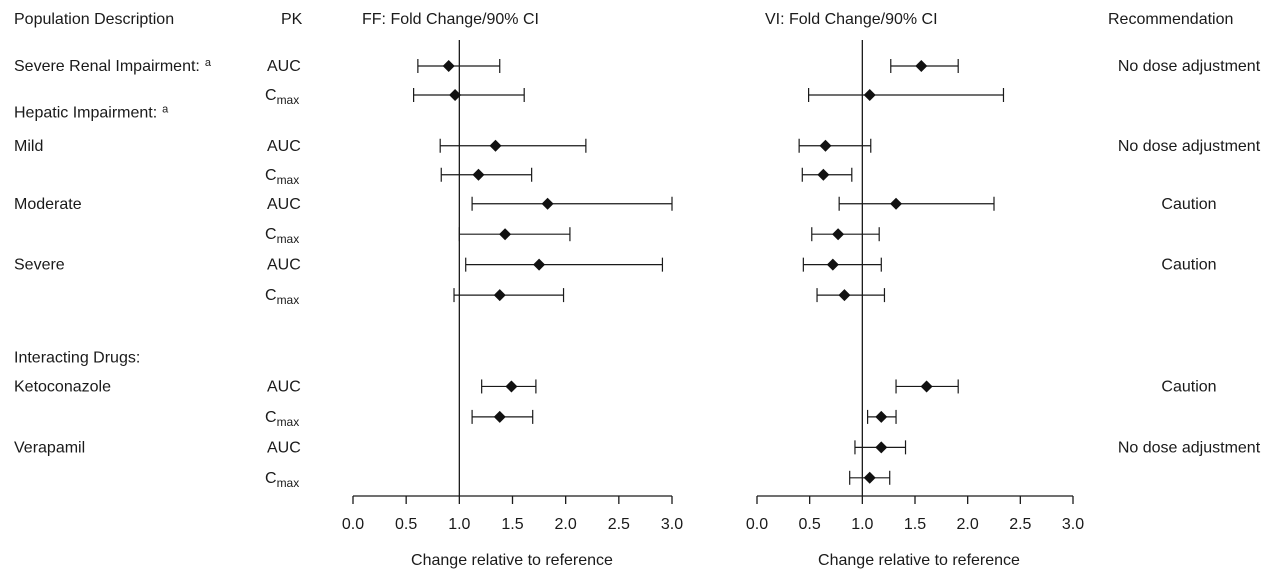 Image resolution: width=1283 pixels, height=571 pixels. Describe the element at coordinates (292, 19) in the screenshot. I see `header-pk: PK` at that location.